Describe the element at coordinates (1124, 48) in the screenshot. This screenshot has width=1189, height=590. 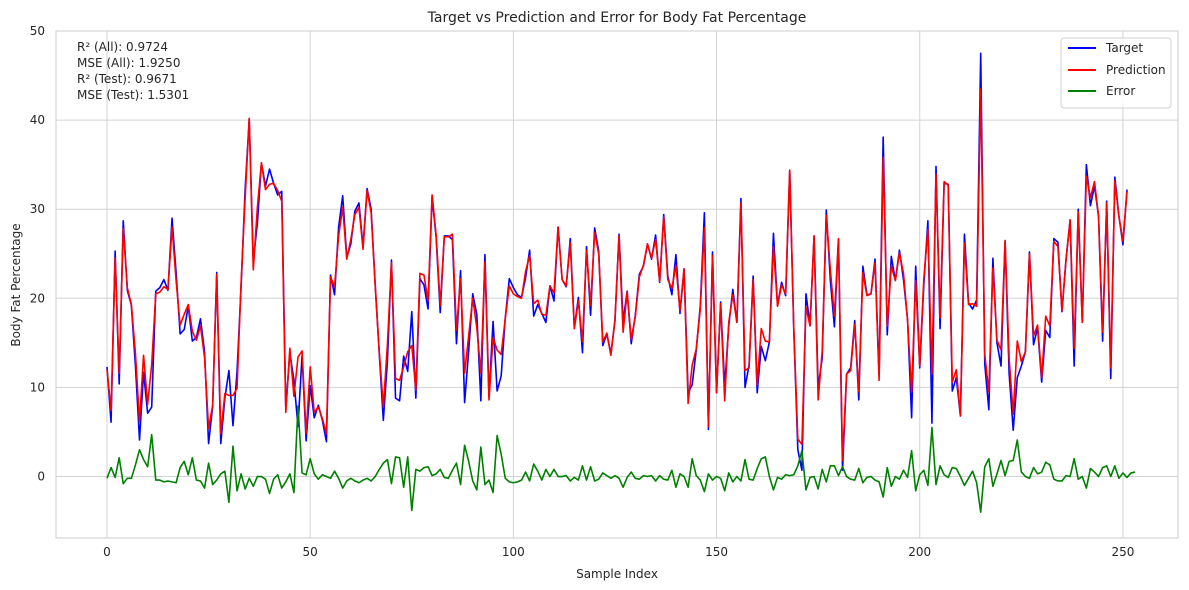
I see `legend-label-target: Target` at that location.